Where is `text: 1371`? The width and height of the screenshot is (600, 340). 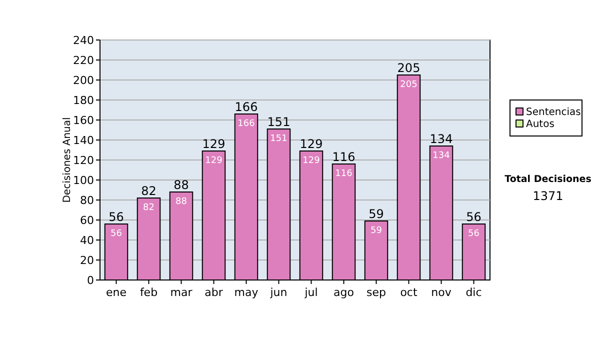
text: 1371 is located at coordinates (548, 196).